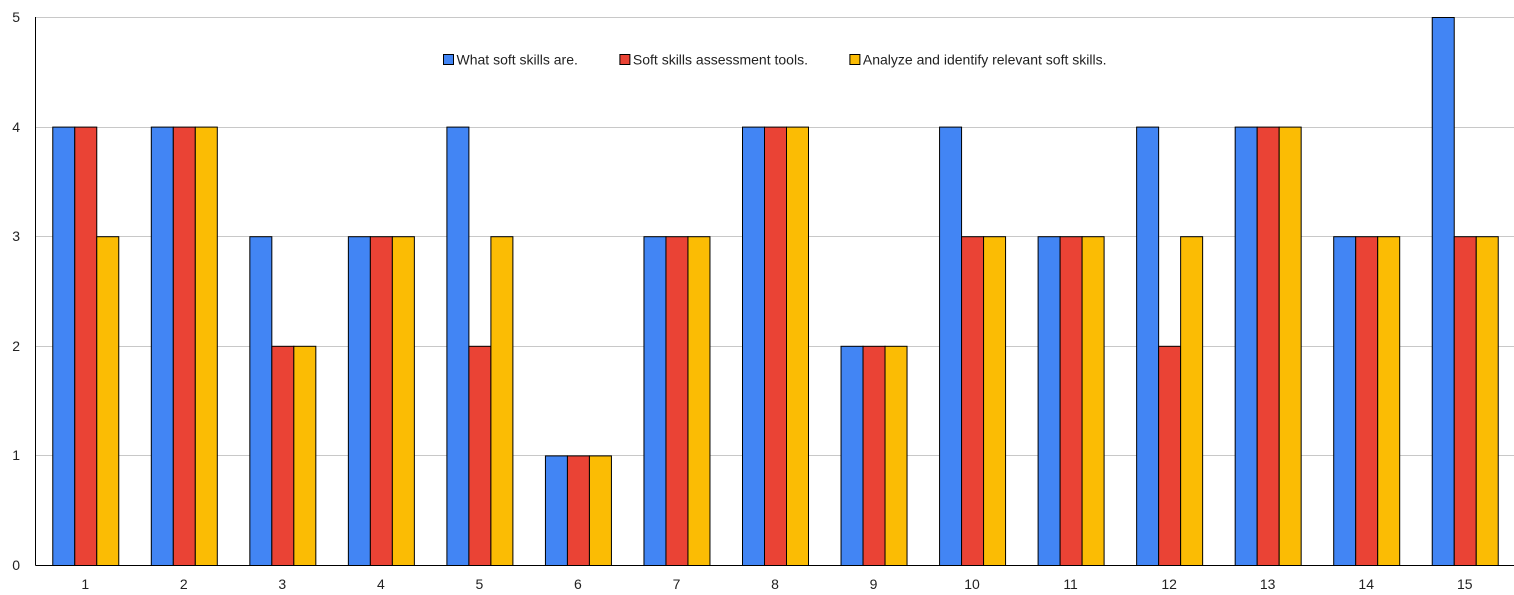 Image resolution: width=1514 pixels, height=595 pixels. What do you see at coordinates (775, 584) in the screenshot?
I see `x-tick-label: 8` at bounding box center [775, 584].